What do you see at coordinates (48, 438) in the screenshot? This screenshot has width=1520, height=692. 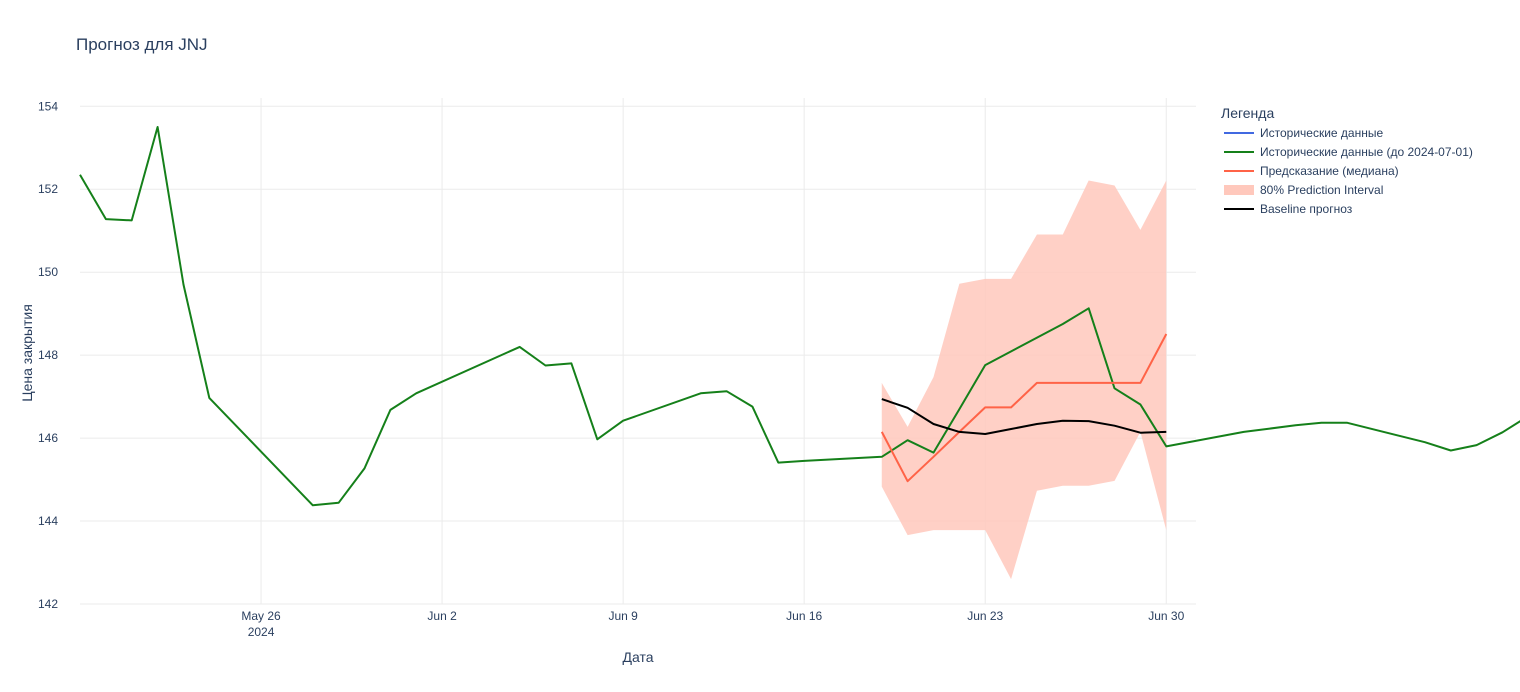 I see `y-tick-label: 146` at bounding box center [48, 438].